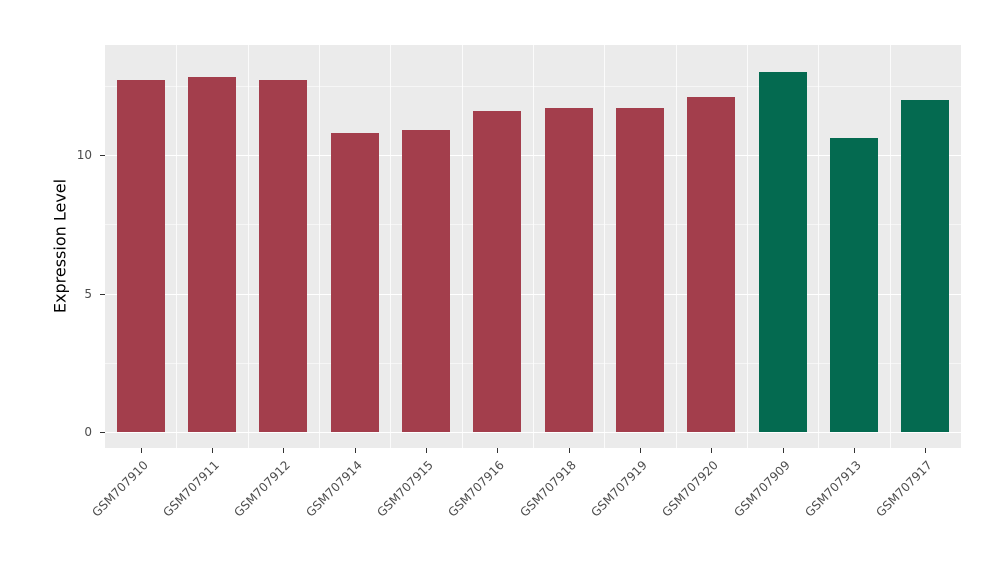  What do you see at coordinates (84, 155) in the screenshot?
I see `y-tick-label: 10` at bounding box center [84, 155].